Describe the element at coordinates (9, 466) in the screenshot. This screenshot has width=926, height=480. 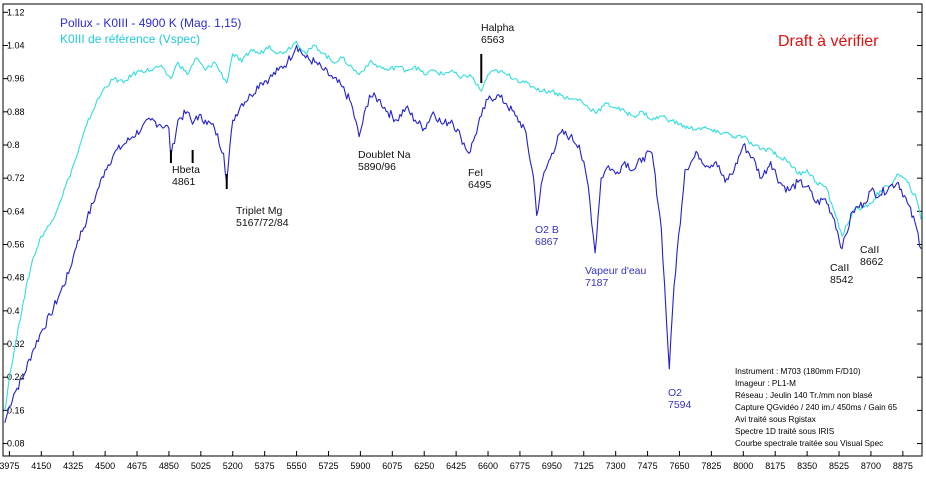
I see `x-tick-label: 3975` at that location.